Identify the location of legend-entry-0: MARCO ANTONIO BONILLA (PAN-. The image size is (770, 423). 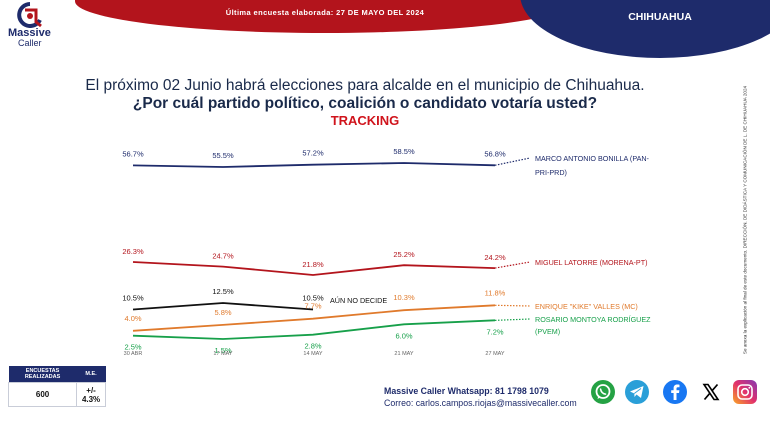
(592, 158).